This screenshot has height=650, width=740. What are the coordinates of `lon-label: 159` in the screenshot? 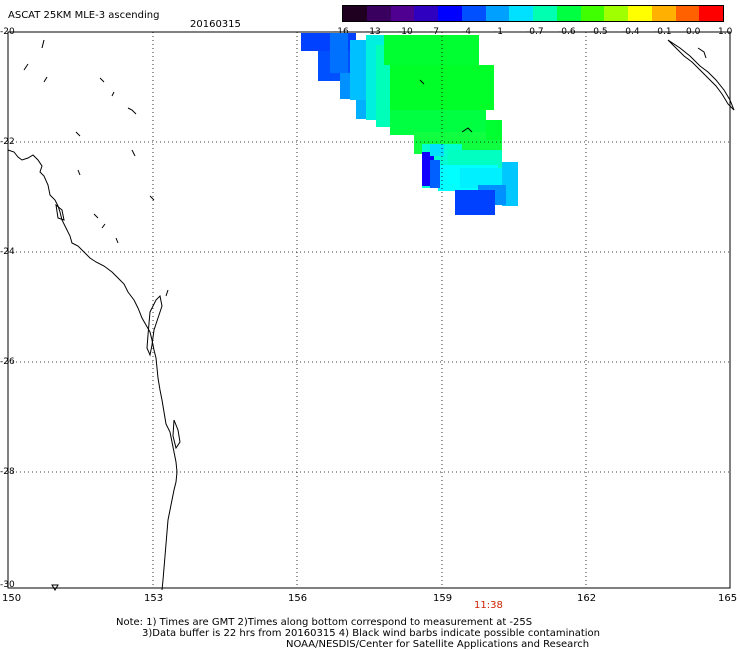 It's located at (443, 598).